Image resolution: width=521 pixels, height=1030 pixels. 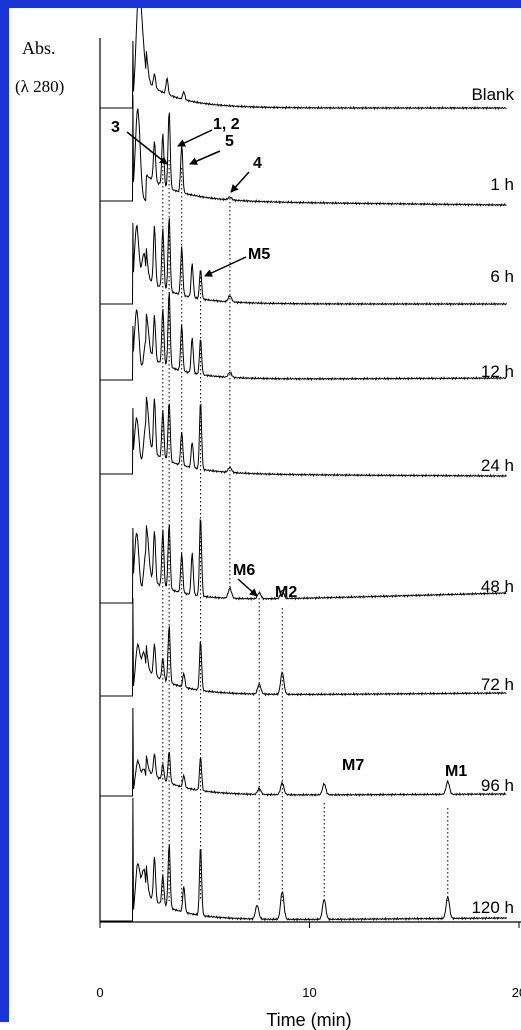 I want to click on annotation-m6: M6, so click(x=244, y=570).